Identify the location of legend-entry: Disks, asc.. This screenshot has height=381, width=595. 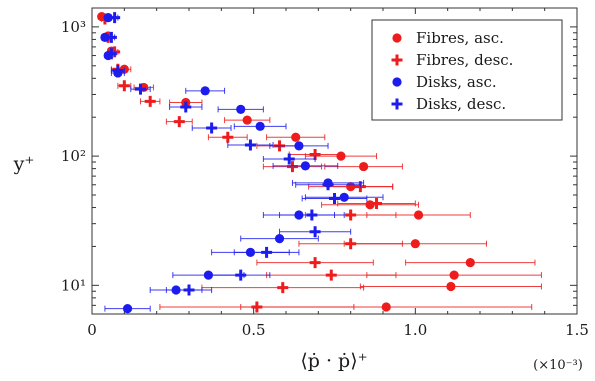
(444, 82).